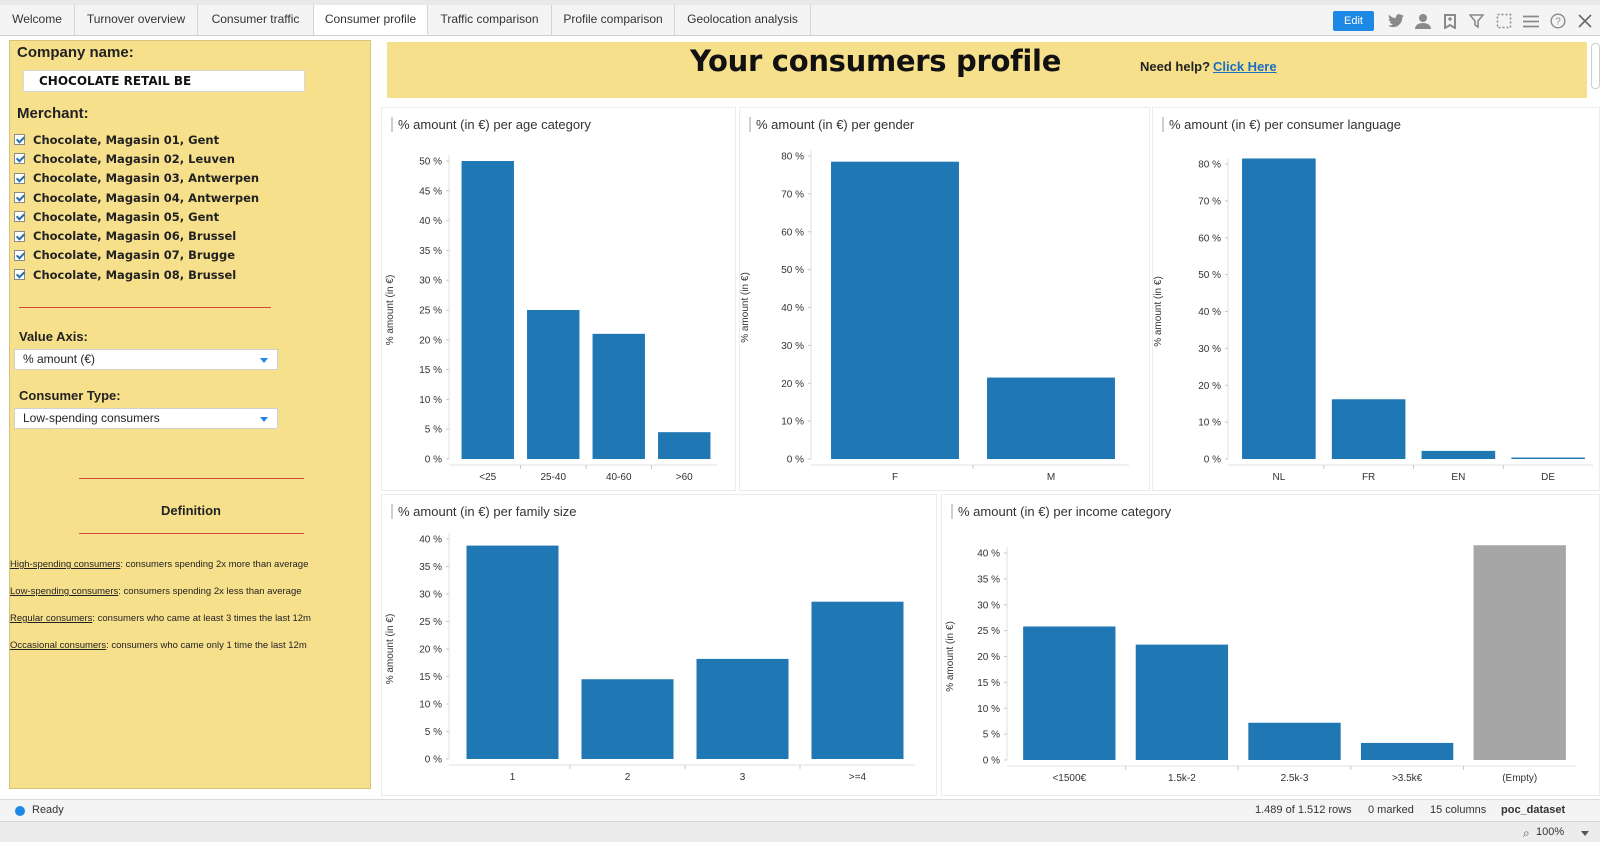 This screenshot has width=1600, height=842. Describe the element at coordinates (1395, 21) in the screenshot. I see `twitter-icon` at that location.